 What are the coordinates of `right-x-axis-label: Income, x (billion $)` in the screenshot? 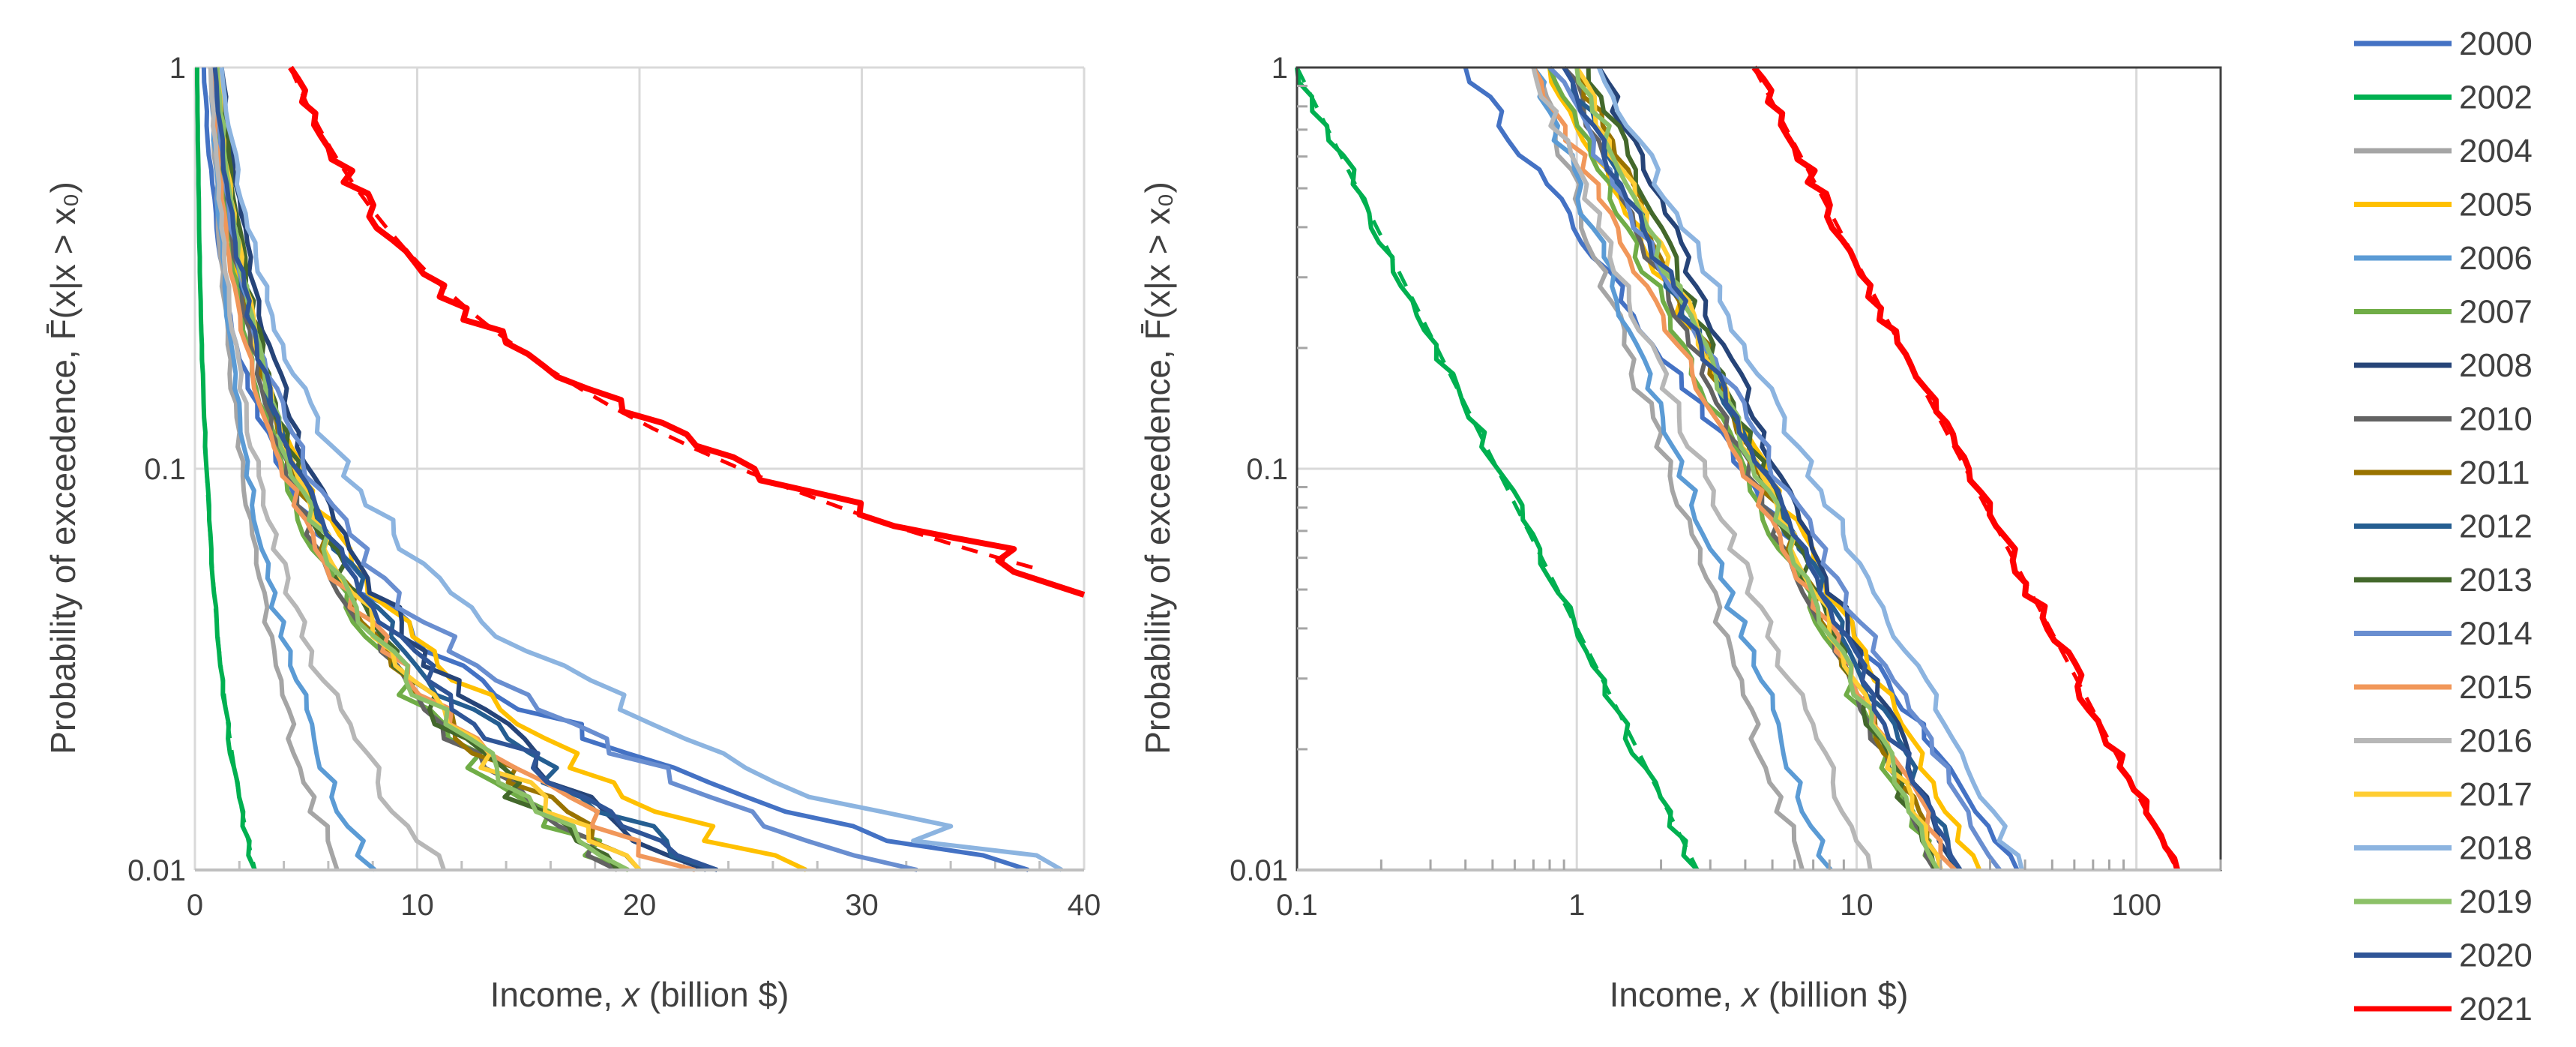 It's located at (1759, 994).